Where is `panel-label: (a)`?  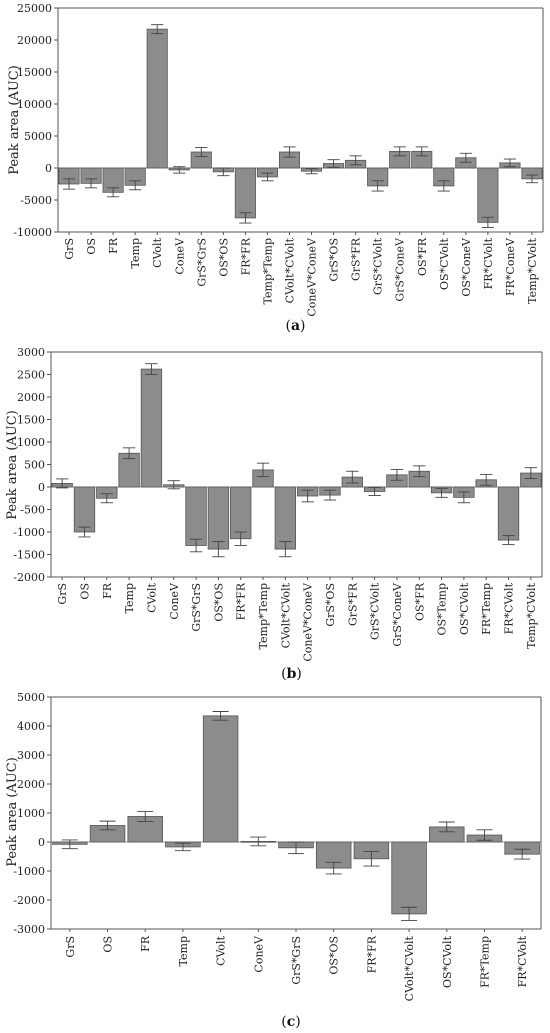
panel-label: (a) is located at coordinates (295, 326).